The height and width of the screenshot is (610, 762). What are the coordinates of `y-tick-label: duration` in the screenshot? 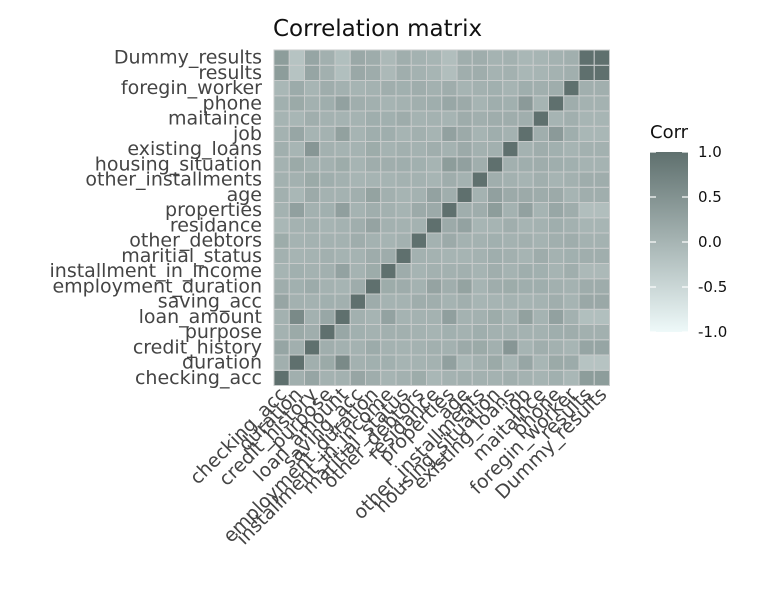 It's located at (222, 363).